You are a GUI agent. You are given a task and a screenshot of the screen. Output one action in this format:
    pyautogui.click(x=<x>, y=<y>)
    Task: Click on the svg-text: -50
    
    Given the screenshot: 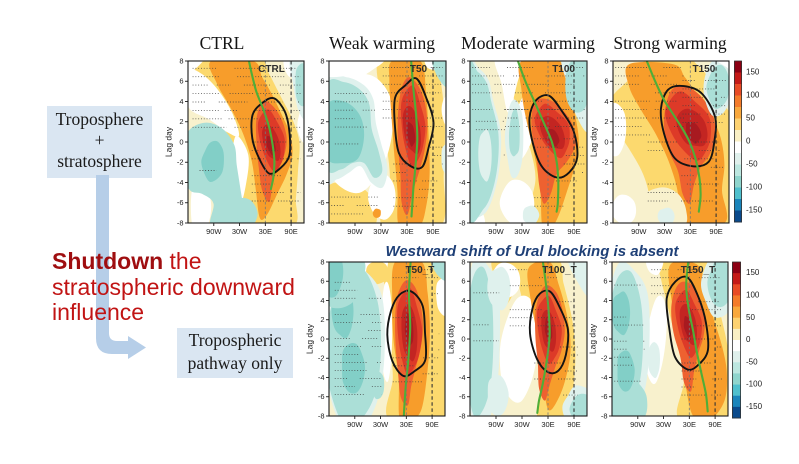 What is the action you would take?
    pyautogui.click(x=752, y=361)
    